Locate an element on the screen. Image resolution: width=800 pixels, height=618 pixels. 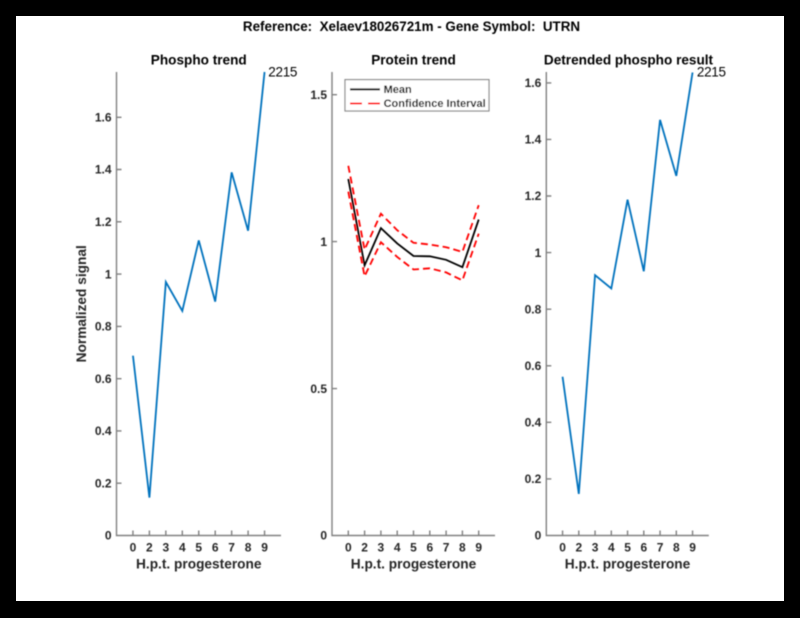
svg-text: 0.5 is located at coordinates (318, 389).